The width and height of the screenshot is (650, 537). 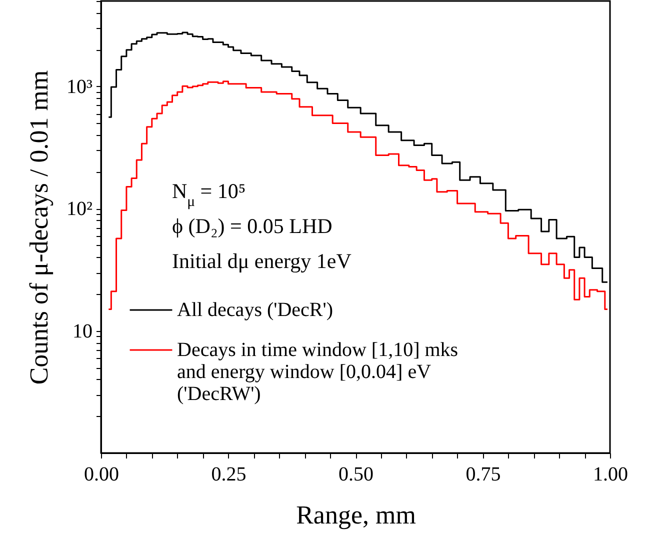 What do you see at coordinates (39, 227) in the screenshot?
I see `y-axis-title: Counts of μ-decays / 0.01 mm` at bounding box center [39, 227].